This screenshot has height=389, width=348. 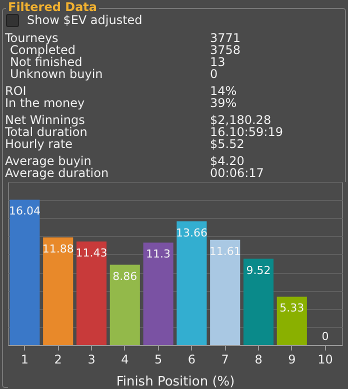 I want to click on data-label: 13.66, so click(x=192, y=233).